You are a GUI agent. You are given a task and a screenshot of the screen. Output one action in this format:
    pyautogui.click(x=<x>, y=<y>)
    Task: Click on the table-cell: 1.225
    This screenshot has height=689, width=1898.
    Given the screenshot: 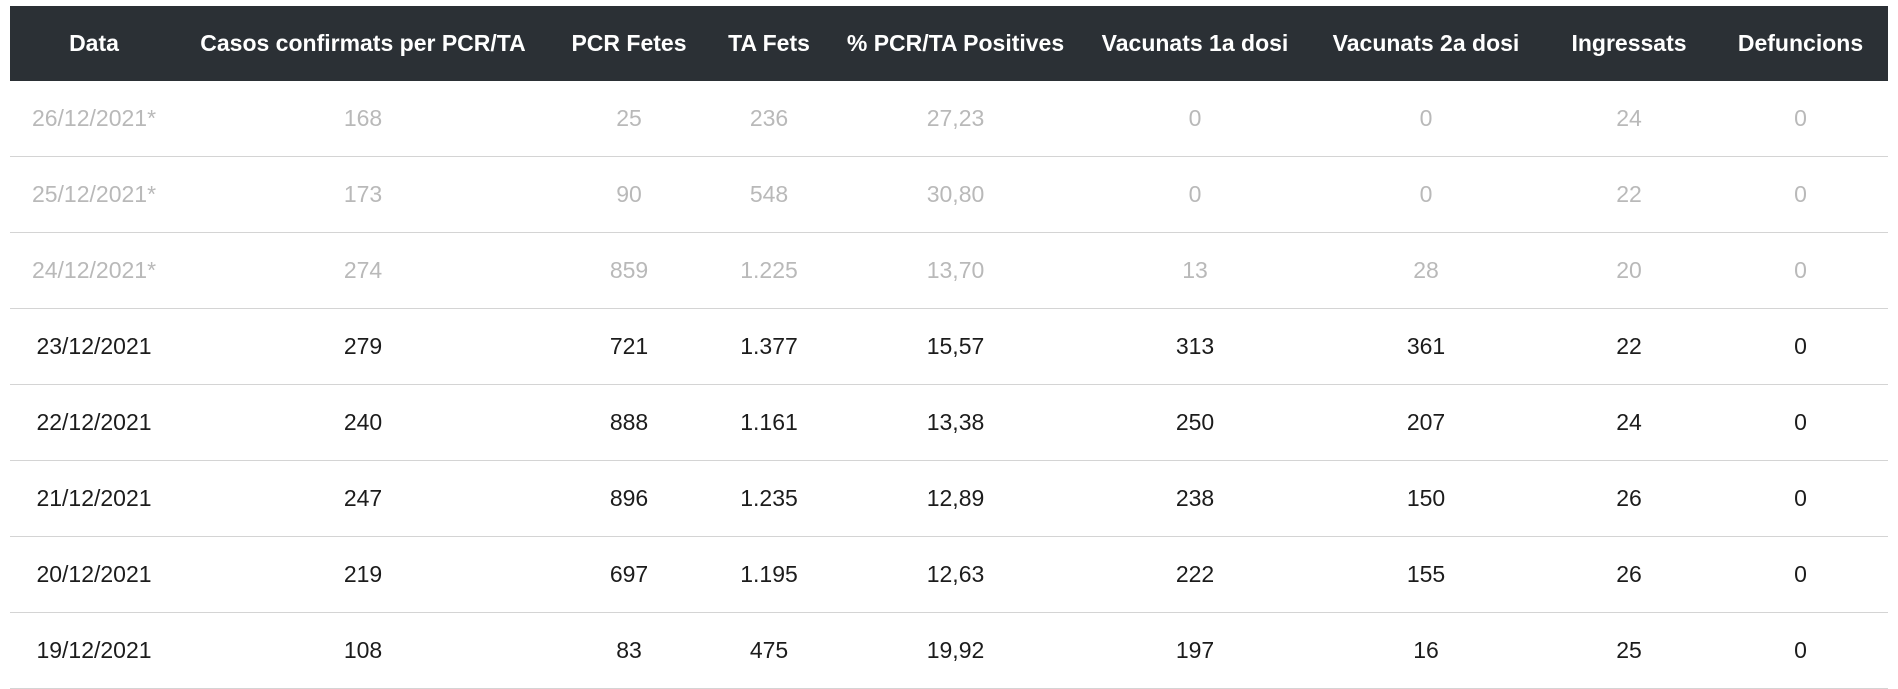 What is the action you would take?
    pyautogui.click(x=769, y=270)
    